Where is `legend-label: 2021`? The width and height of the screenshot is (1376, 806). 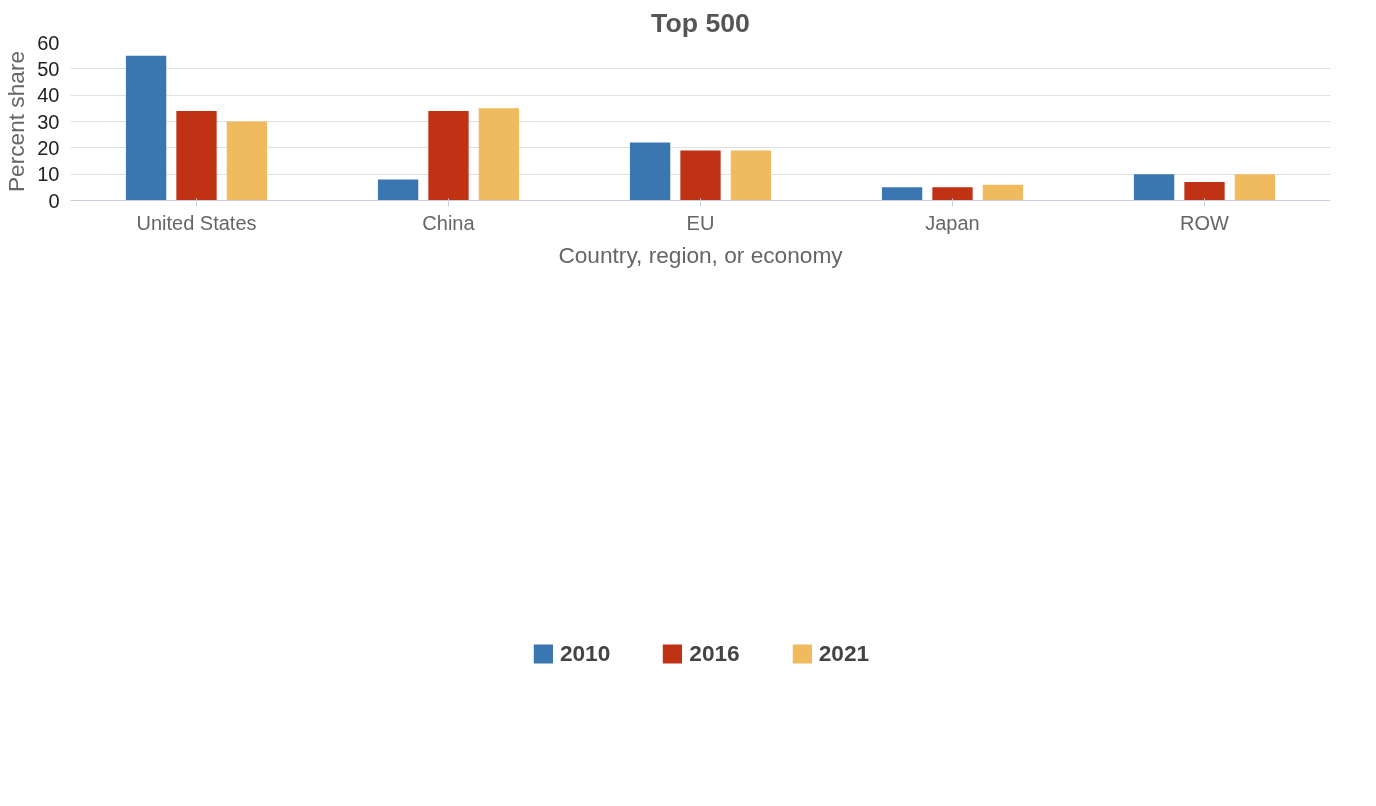 legend-label: 2021 is located at coordinates (844, 653).